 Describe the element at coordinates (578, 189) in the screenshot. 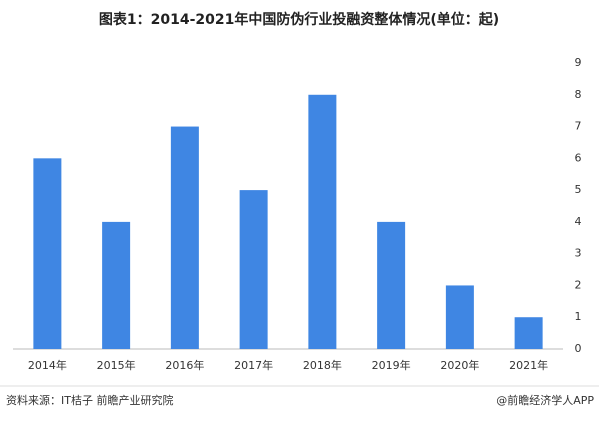

I see `y-tick-label: 5` at that location.